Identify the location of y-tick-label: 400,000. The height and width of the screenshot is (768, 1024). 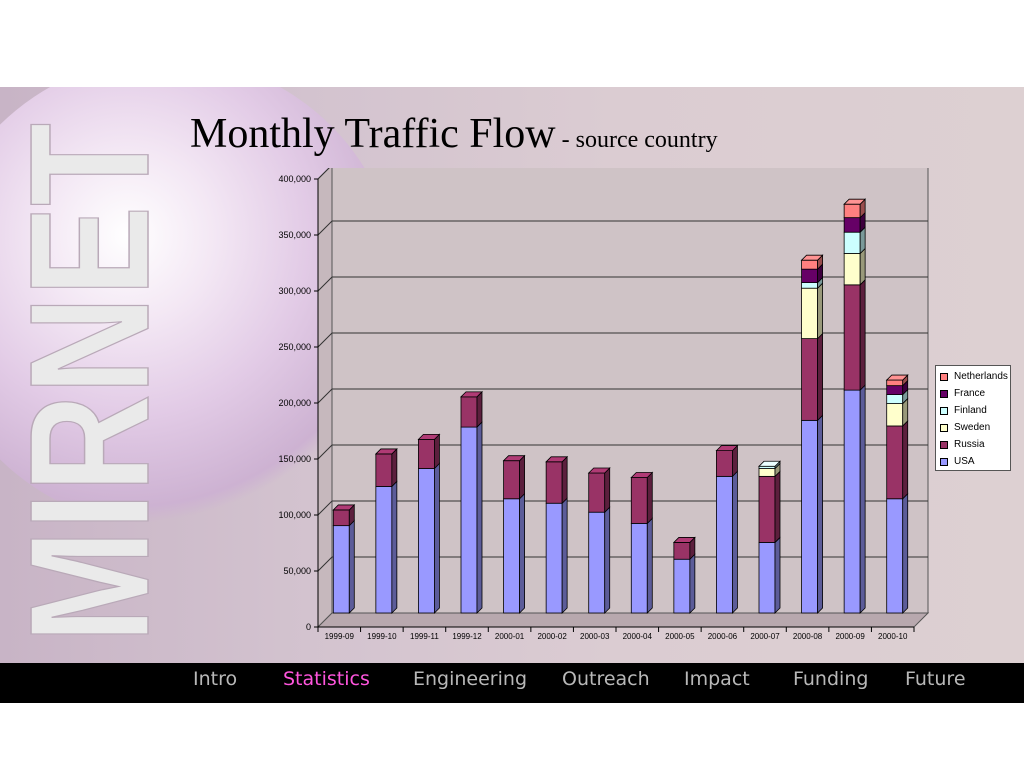
(294, 179).